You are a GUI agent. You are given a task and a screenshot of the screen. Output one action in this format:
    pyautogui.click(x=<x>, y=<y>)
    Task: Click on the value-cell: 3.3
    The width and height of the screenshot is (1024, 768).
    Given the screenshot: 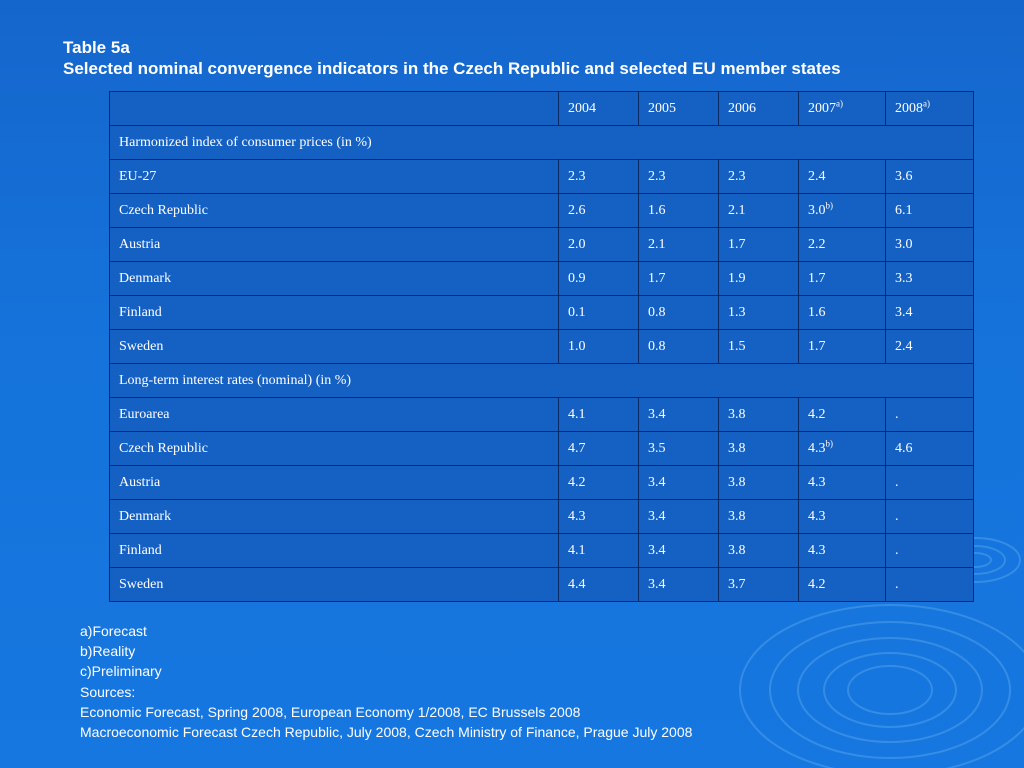 What is the action you would take?
    pyautogui.click(x=929, y=278)
    